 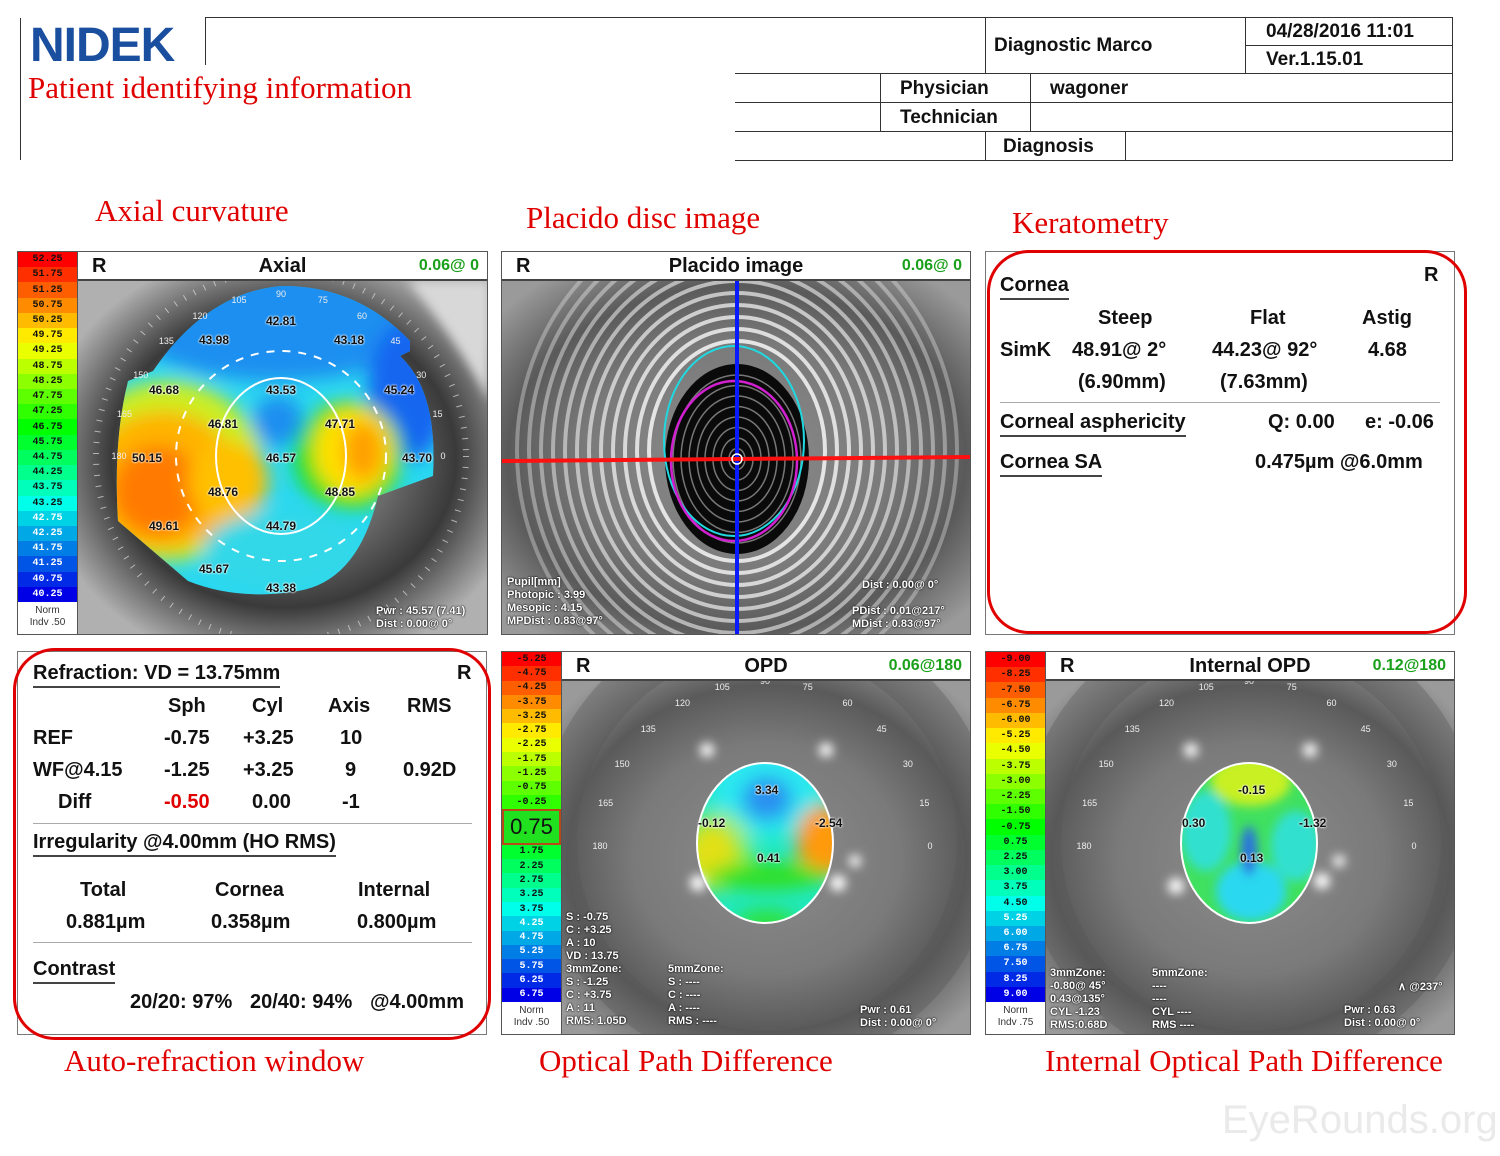 I want to click on scale-label: 44.75, so click(x=47, y=457).